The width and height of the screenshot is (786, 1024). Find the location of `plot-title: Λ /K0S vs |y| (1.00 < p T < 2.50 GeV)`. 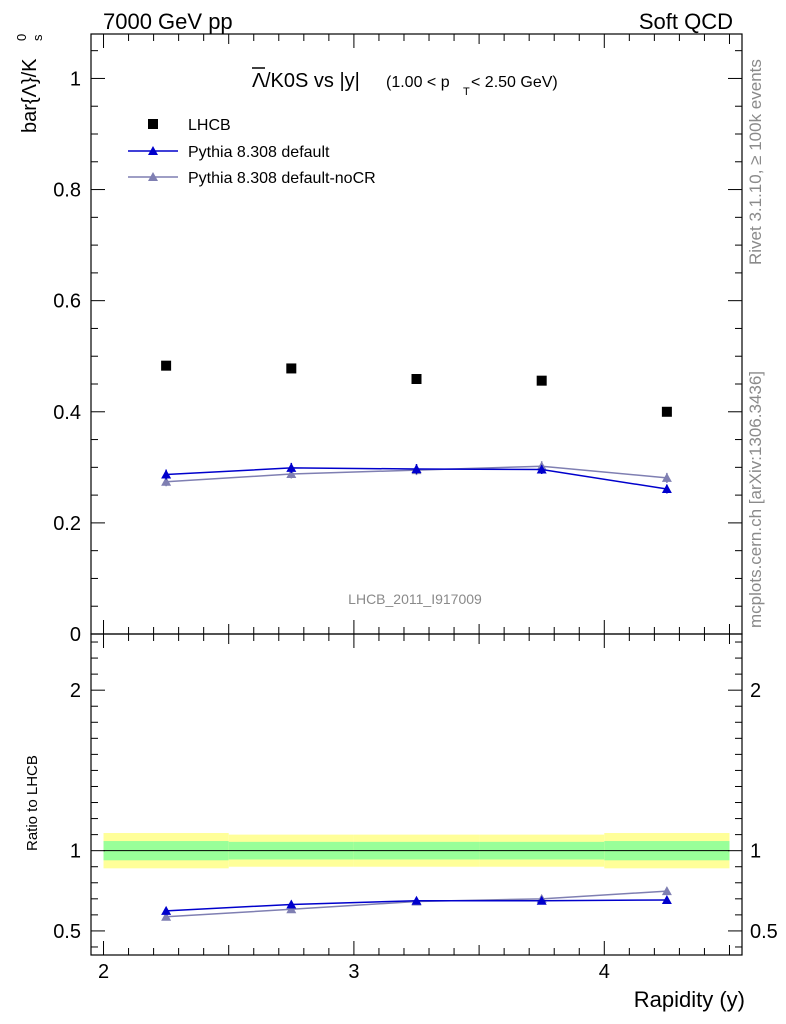

plot-title: Λ /K0S vs |y| (1.00 < p T < 2.50 GeV) is located at coordinates (405, 82).